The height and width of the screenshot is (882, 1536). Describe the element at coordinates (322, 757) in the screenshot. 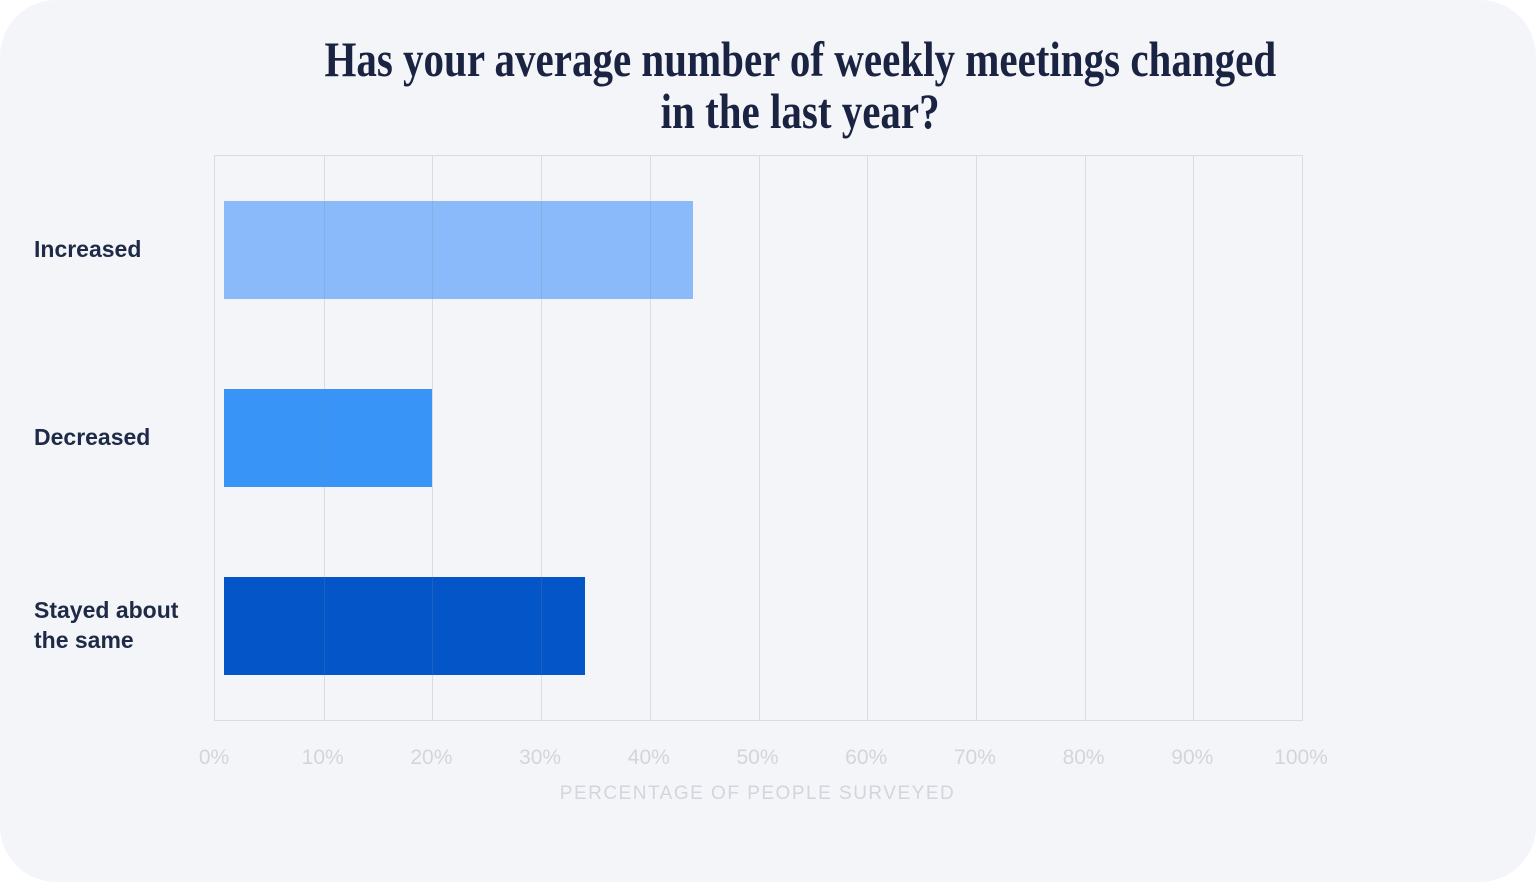

I see `x-tick-label: 10%` at that location.